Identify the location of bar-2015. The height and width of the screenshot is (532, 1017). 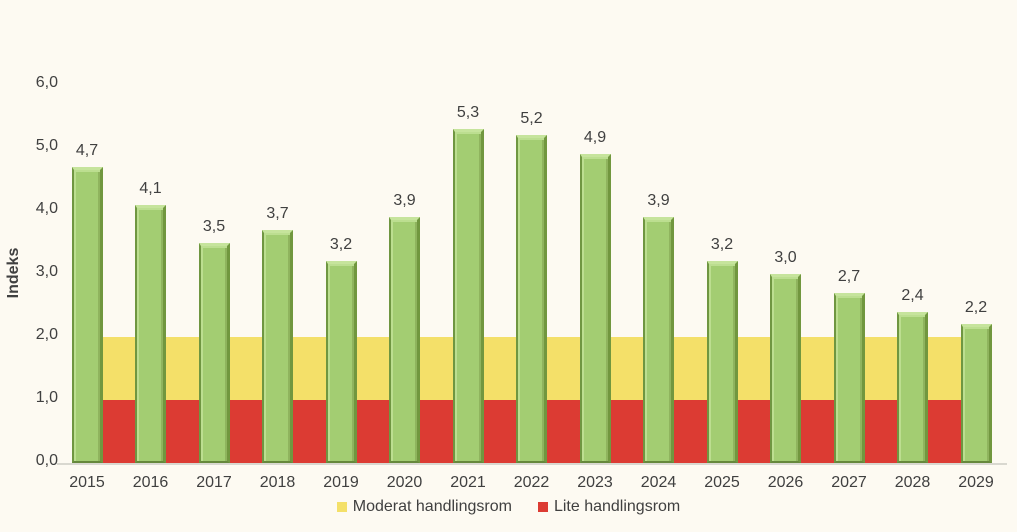
(87, 314).